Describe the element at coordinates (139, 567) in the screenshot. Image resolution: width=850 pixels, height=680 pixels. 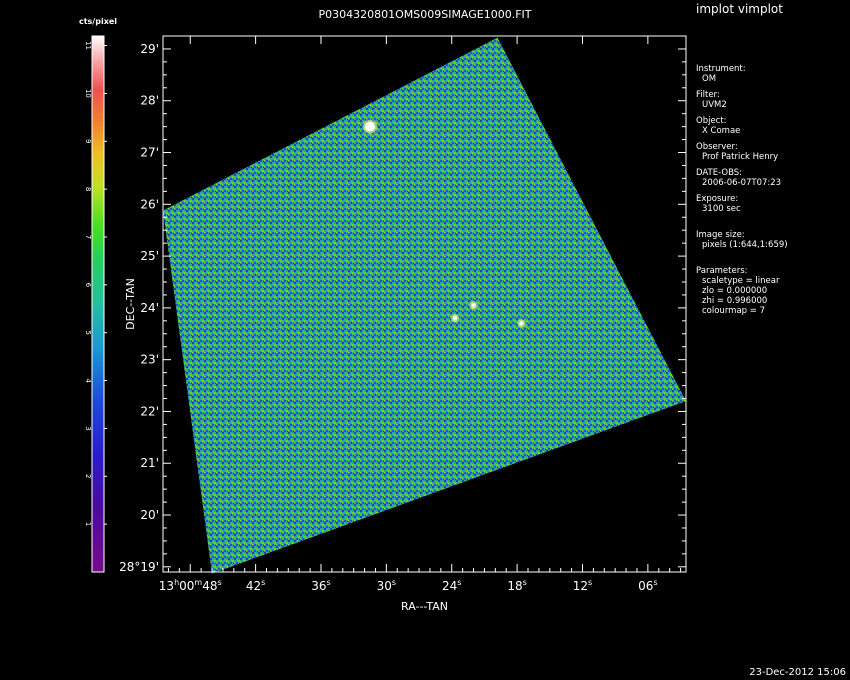
I see `y-tick-label: 28°19'` at that location.